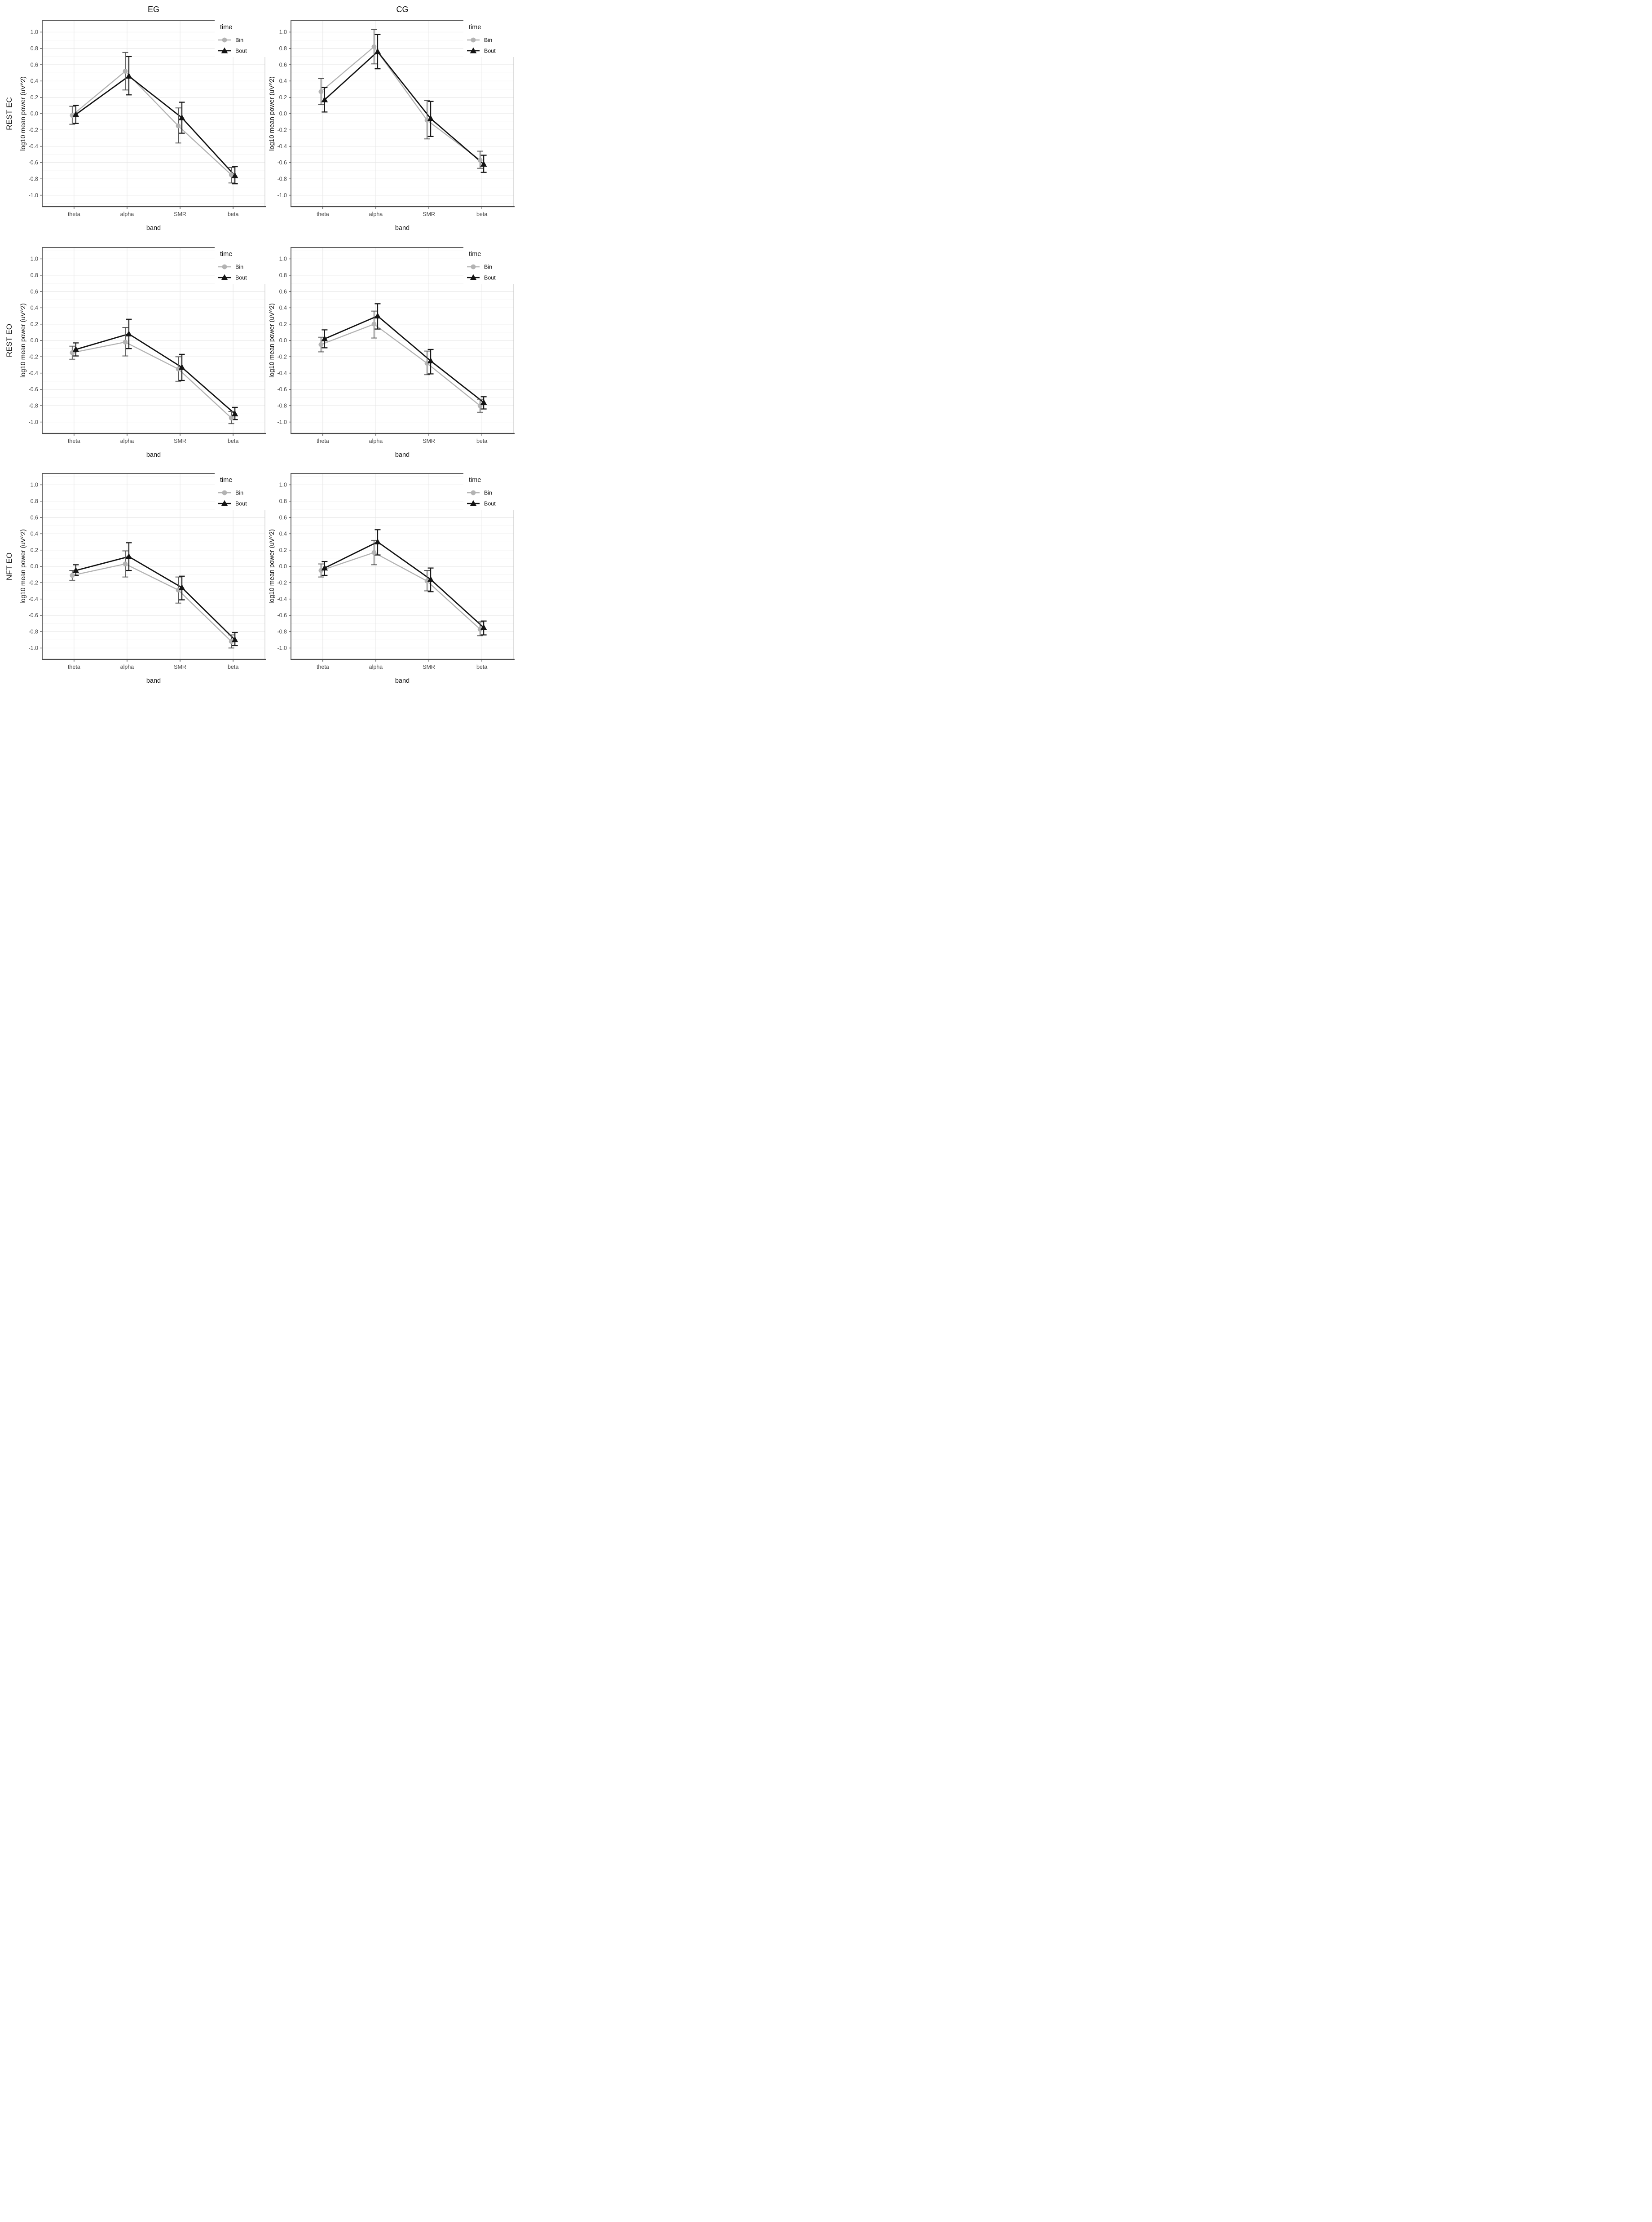 Image resolution: width=1652 pixels, height=2222 pixels. Describe the element at coordinates (152, 602) in the screenshot. I see `series-points-bin` at that location.